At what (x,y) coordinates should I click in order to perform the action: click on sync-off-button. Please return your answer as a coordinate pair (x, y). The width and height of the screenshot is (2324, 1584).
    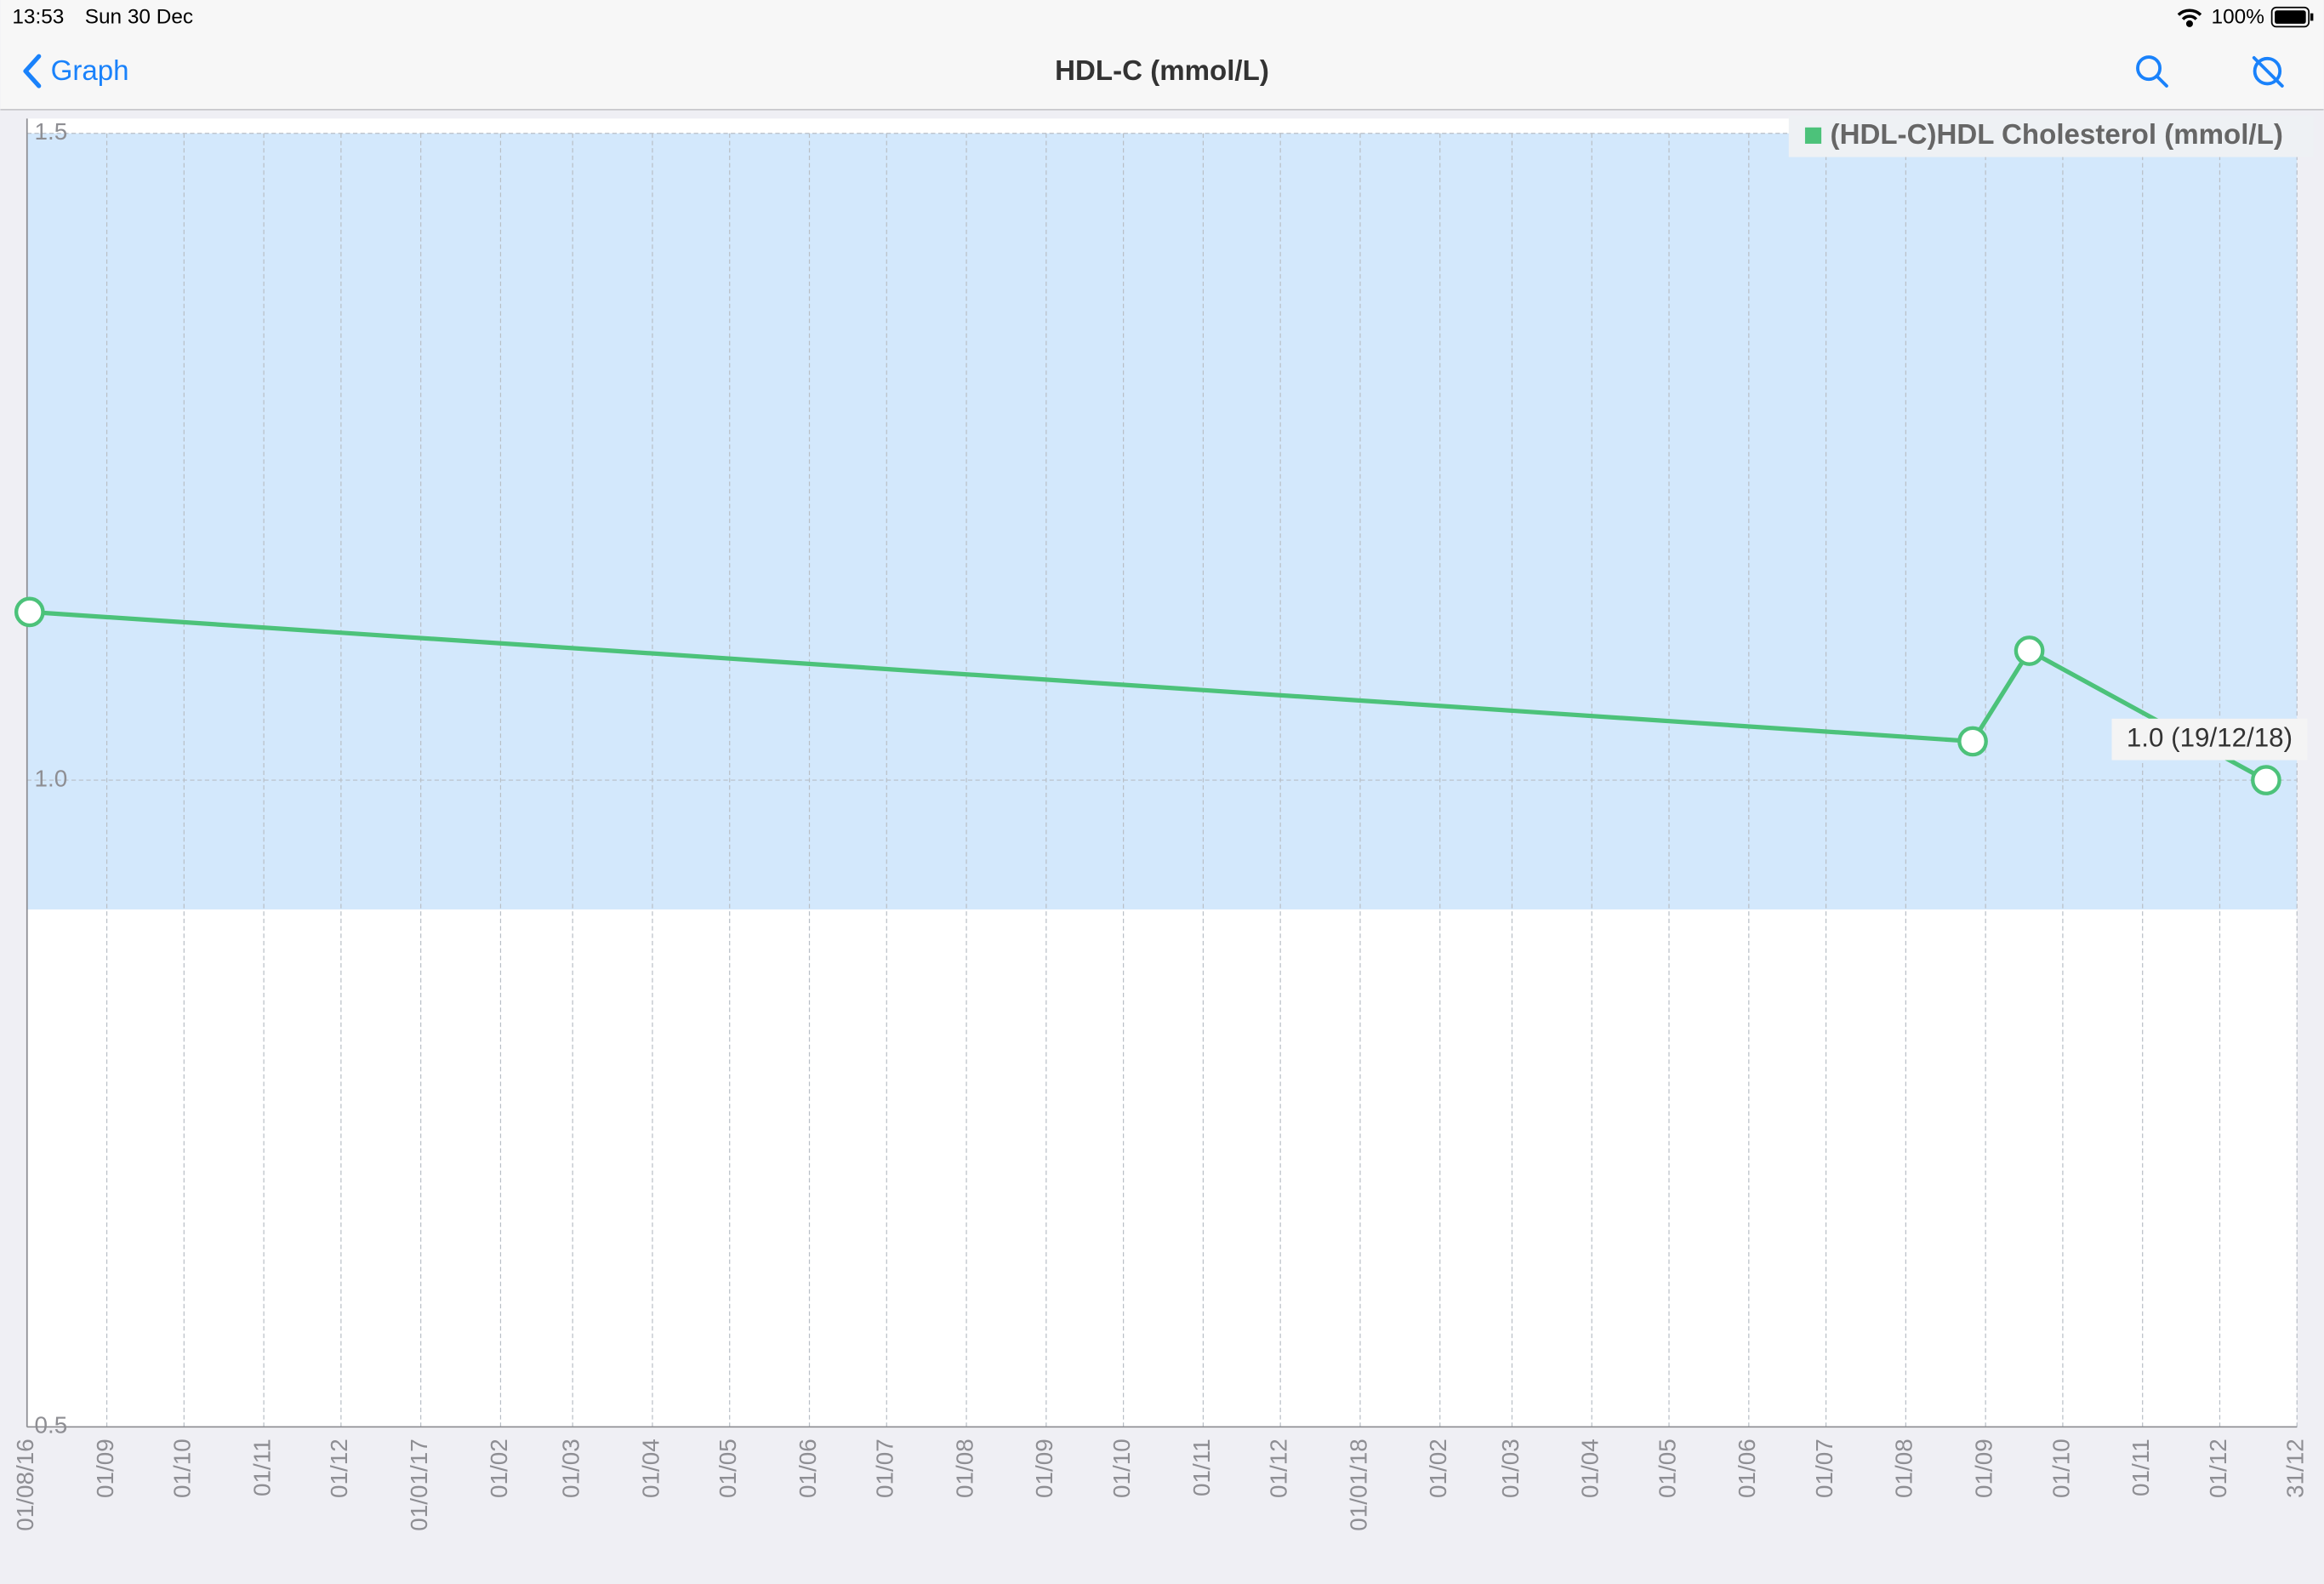
    Looking at the image, I should click on (2268, 72).